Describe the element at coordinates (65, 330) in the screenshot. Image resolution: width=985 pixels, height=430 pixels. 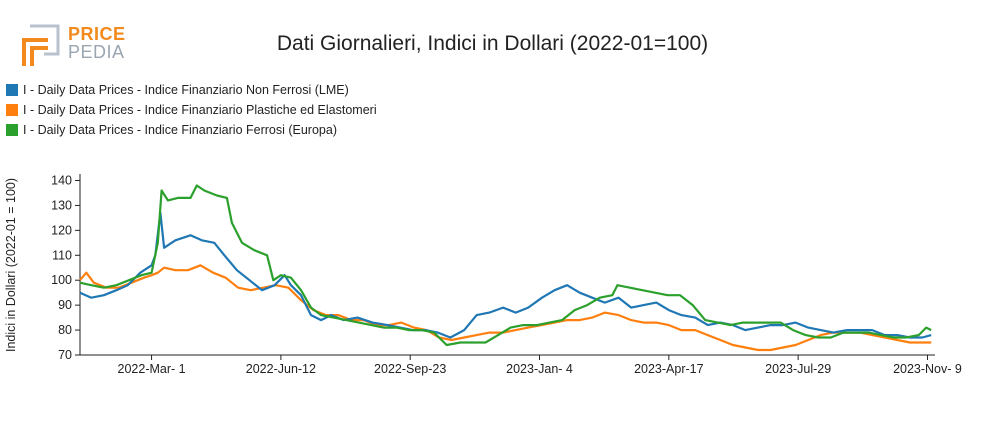
I see `y-tick-label: 80` at that location.